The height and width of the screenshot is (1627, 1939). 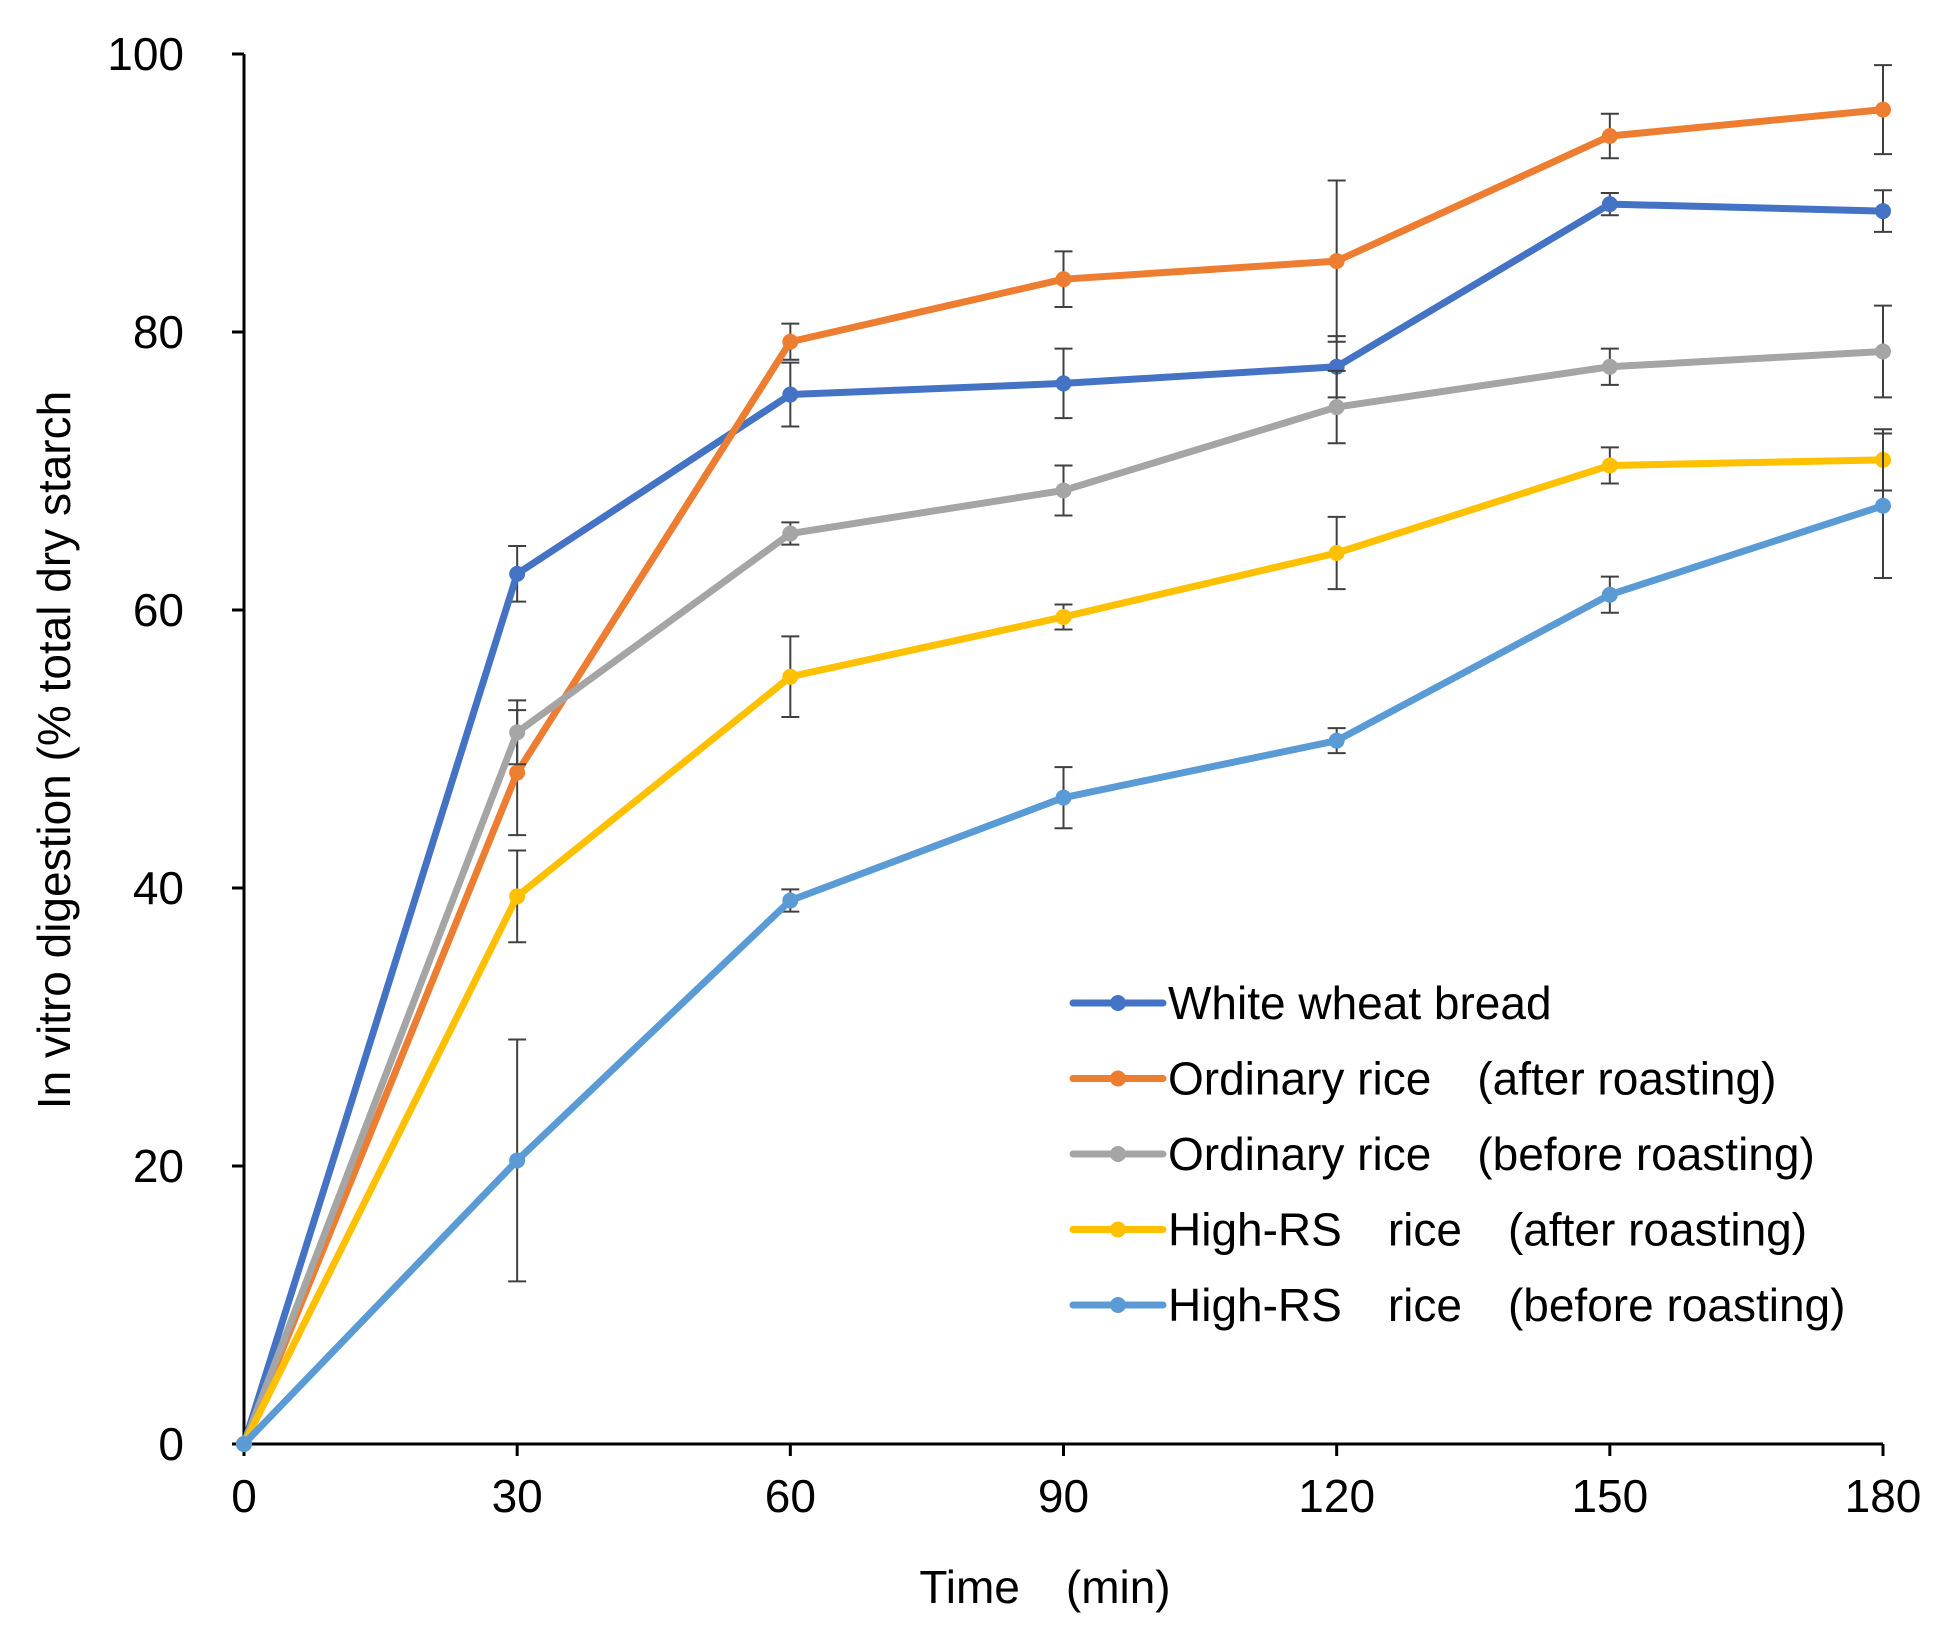 I want to click on legend-item: White wheat bread, so click(x=1310, y=1003).